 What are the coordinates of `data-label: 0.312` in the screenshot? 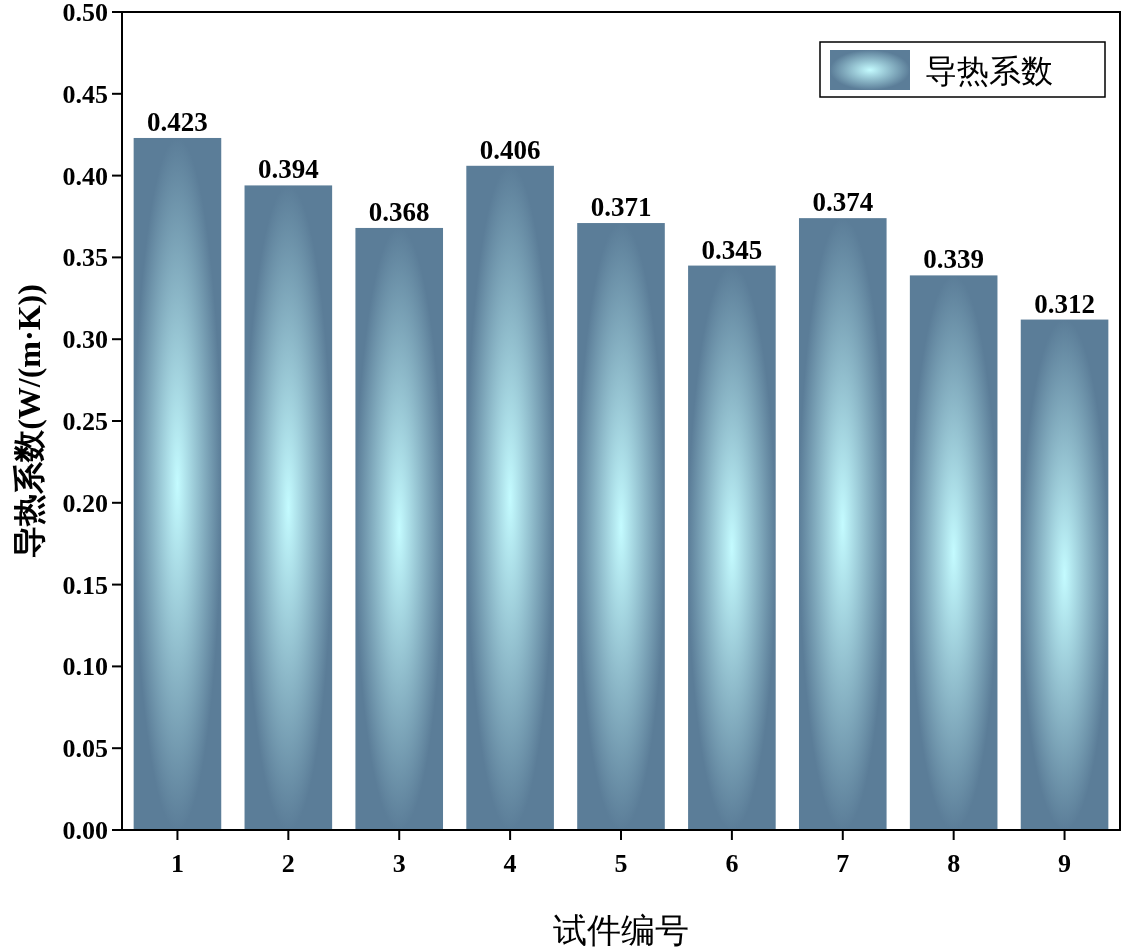 It's located at (1064, 303).